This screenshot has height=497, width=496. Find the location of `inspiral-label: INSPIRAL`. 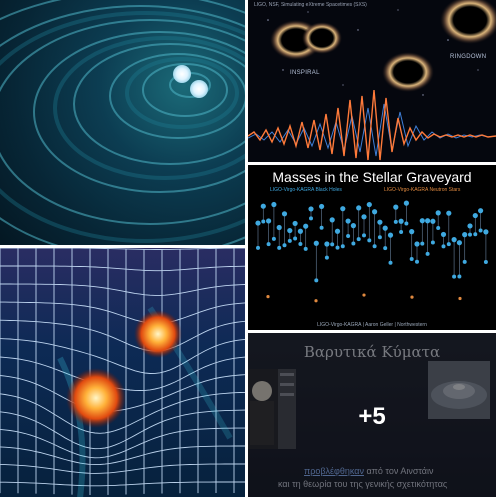

inspiral-label: INSPIRAL is located at coordinates (305, 73).